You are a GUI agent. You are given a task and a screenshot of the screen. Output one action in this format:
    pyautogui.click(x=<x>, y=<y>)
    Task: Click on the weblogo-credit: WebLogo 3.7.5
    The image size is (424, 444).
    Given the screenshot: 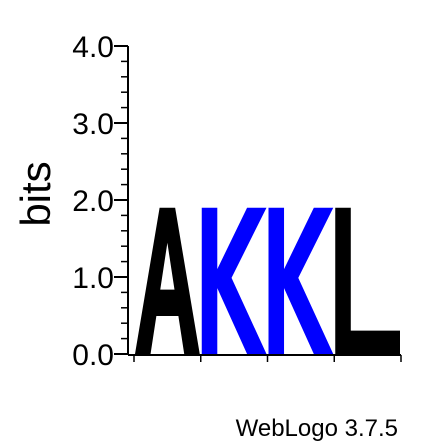 What is the action you would take?
    pyautogui.click(x=317, y=428)
    